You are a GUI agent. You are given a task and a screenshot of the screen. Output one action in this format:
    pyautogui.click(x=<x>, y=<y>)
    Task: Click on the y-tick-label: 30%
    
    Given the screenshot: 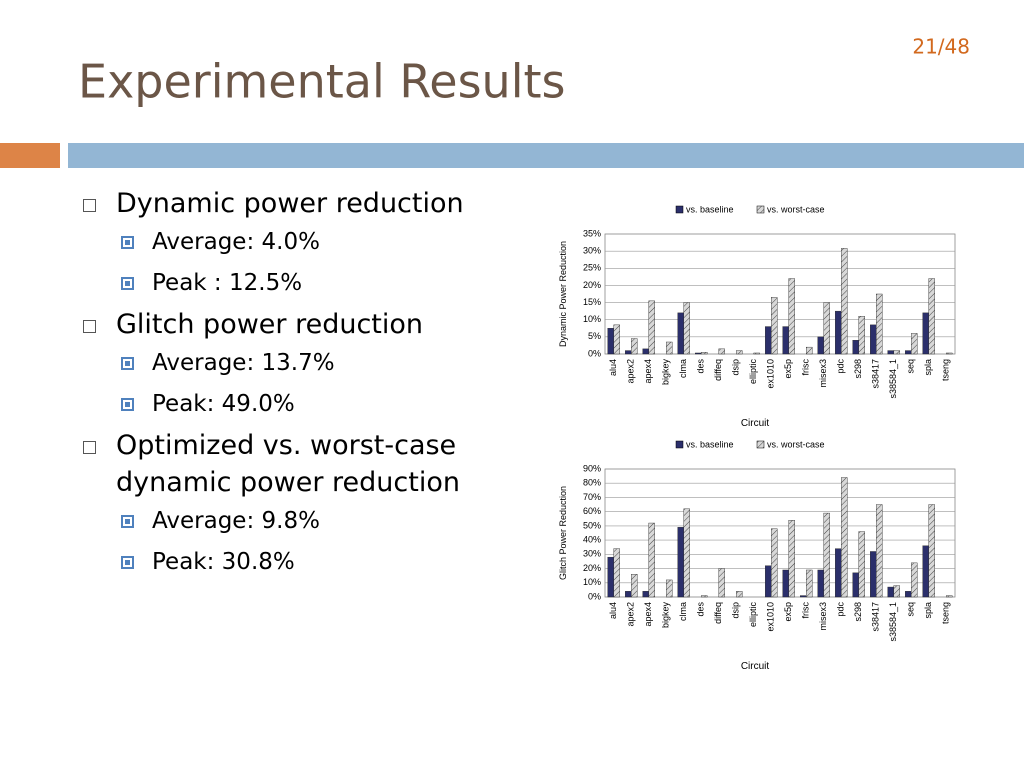 What is the action you would take?
    pyautogui.click(x=592, y=251)
    